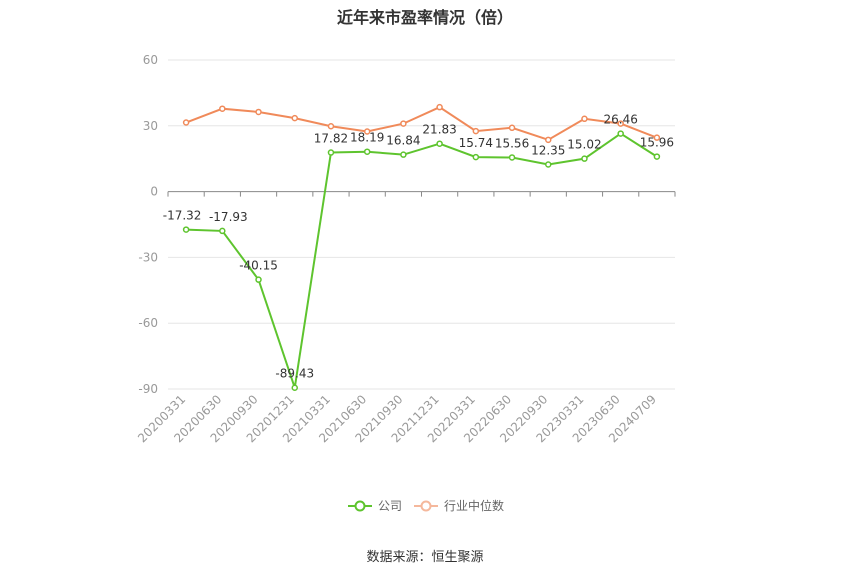  Describe the element at coordinates (439, 130) in the screenshot. I see `data-label: 21.83` at that location.